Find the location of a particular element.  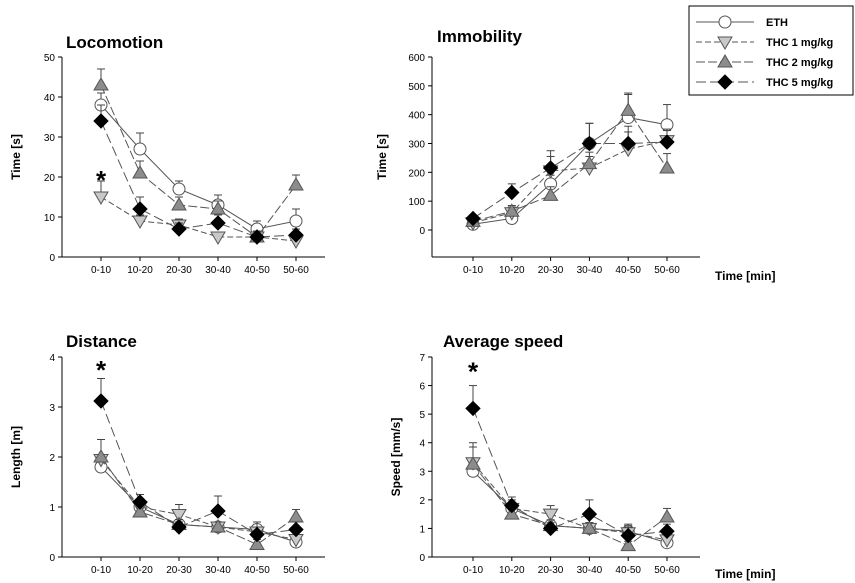

y-tick-label: 6 is located at coordinates (422, 387).